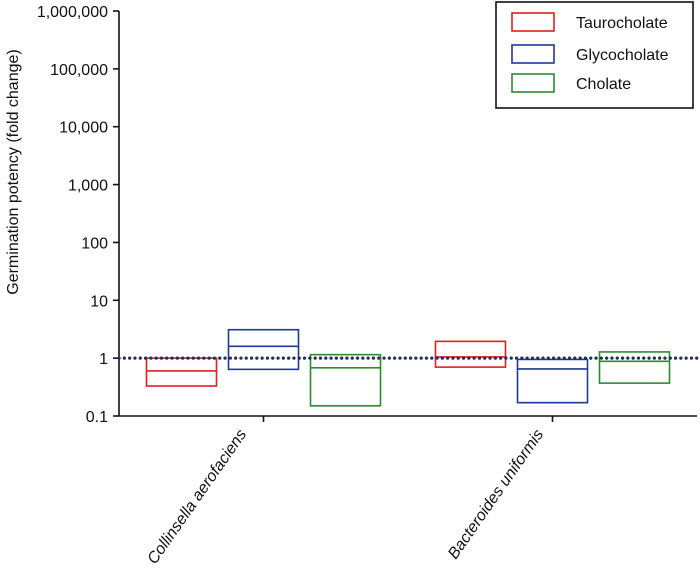  Describe the element at coordinates (72, 12) in the screenshot. I see `y-tick-label: 1,000,000` at that location.